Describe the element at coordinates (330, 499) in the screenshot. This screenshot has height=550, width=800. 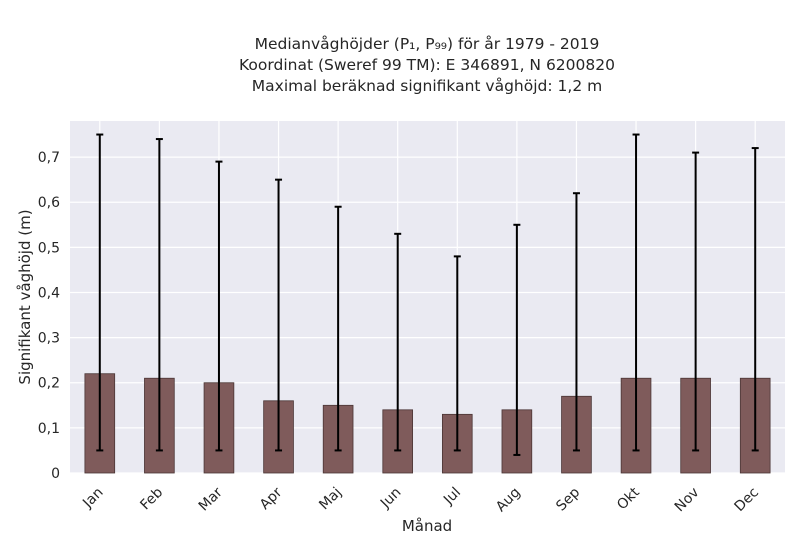
I see `x-tick-label: Maj` at that location.